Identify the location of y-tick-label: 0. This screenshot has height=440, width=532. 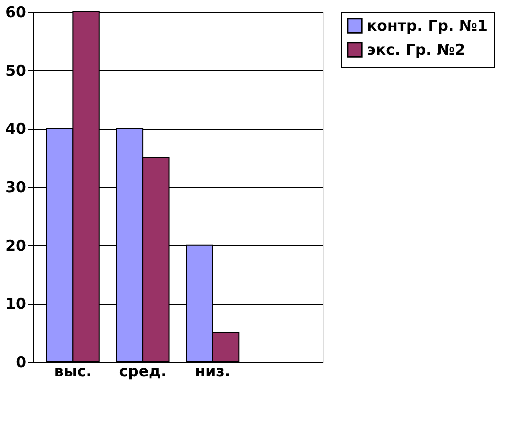
(21, 363).